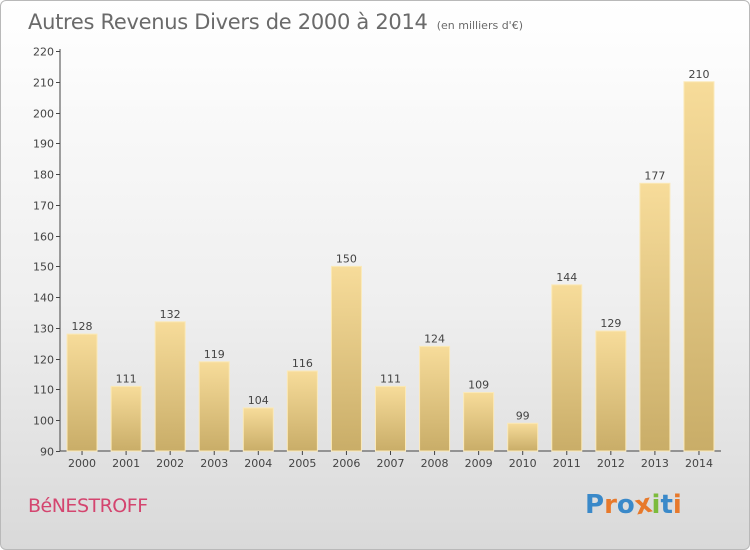  What do you see at coordinates (43, 83) in the screenshot?
I see `y-tick-label: 210` at bounding box center [43, 83].